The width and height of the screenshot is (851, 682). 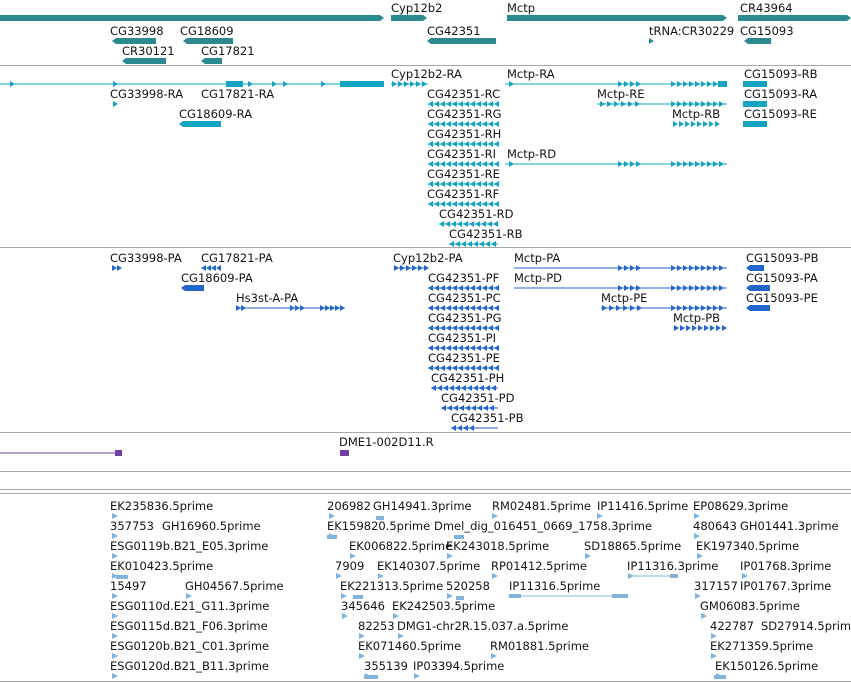 I want to click on transcript-label: CG42351-RH, so click(x=464, y=134).